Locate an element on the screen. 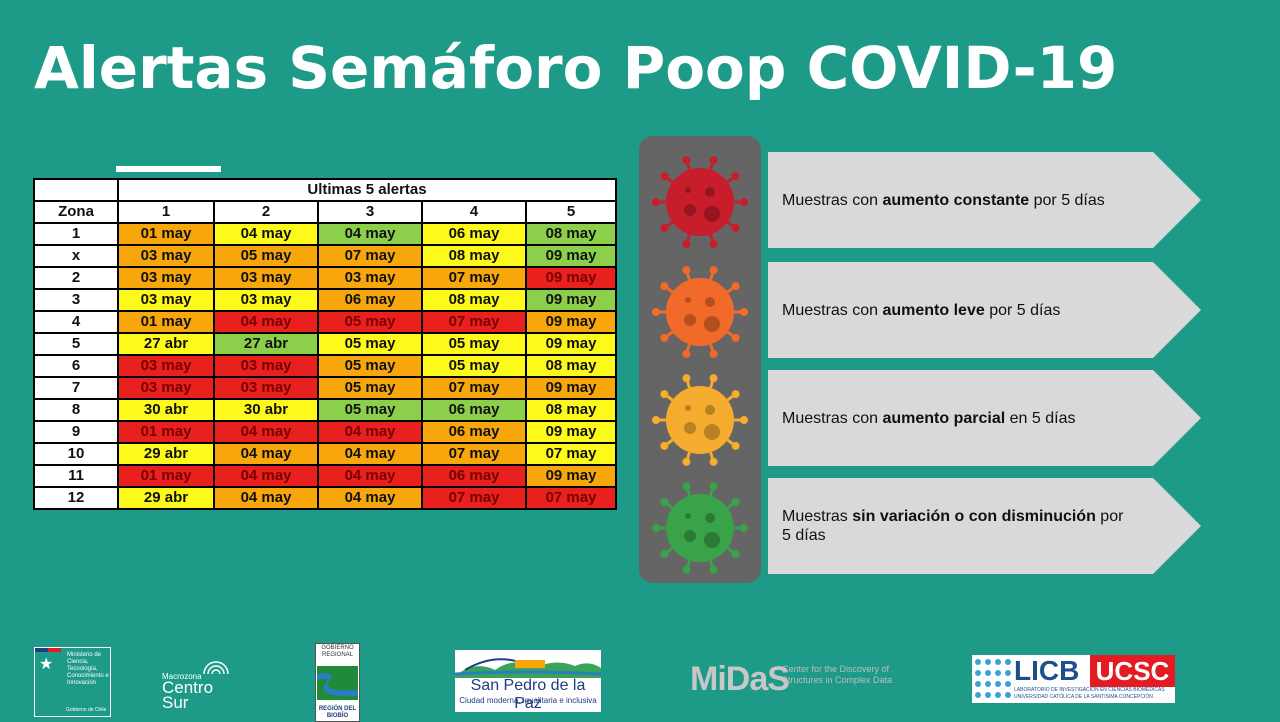  col-header: 2 is located at coordinates (266, 212).